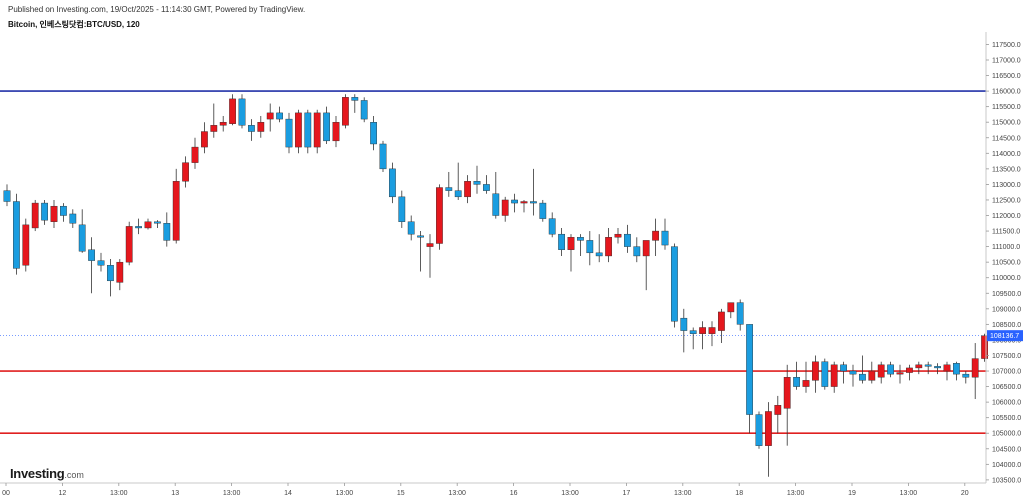 The image size is (1024, 499). What do you see at coordinates (1006, 356) in the screenshot?
I see `price-tick-label: 107500.0` at bounding box center [1006, 356].